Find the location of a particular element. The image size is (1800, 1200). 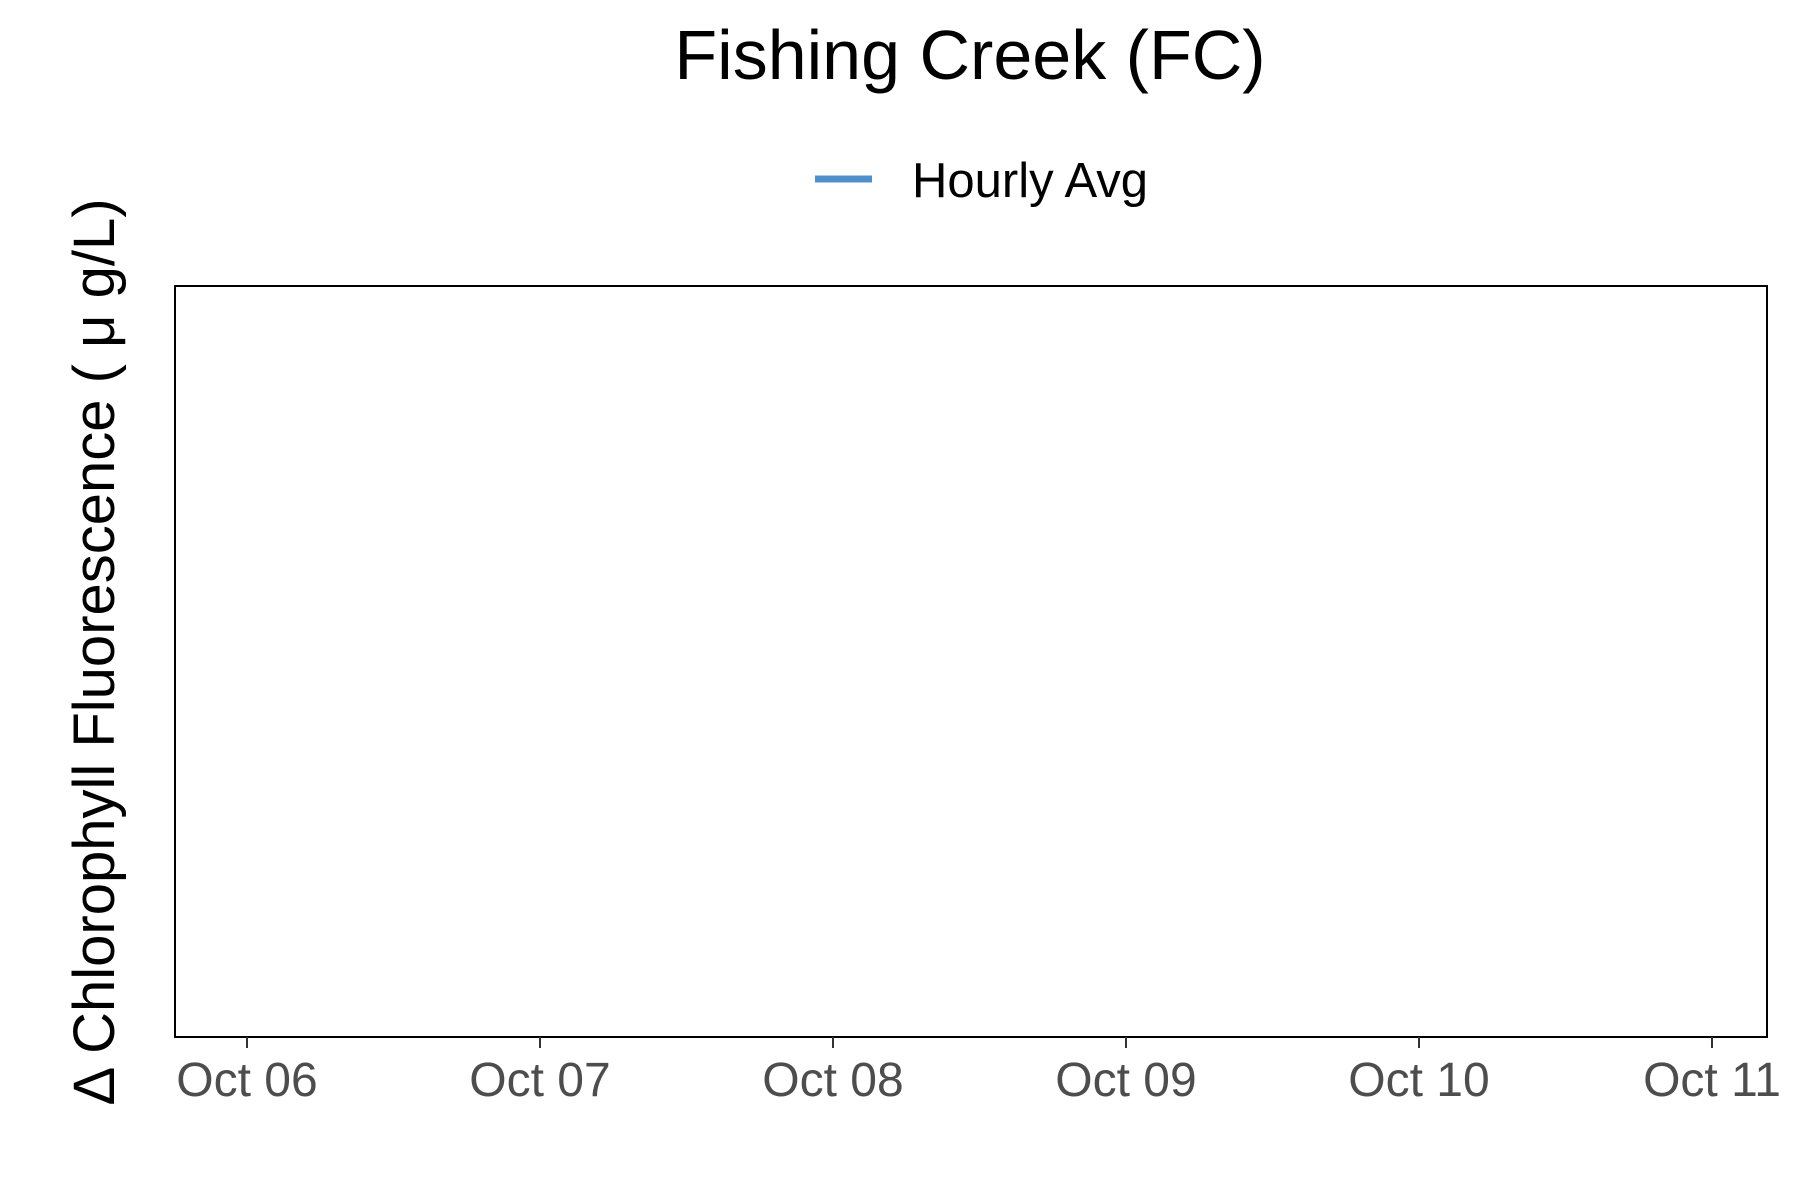

chart-title: Fishing Creek (FC) is located at coordinates (969, 55).